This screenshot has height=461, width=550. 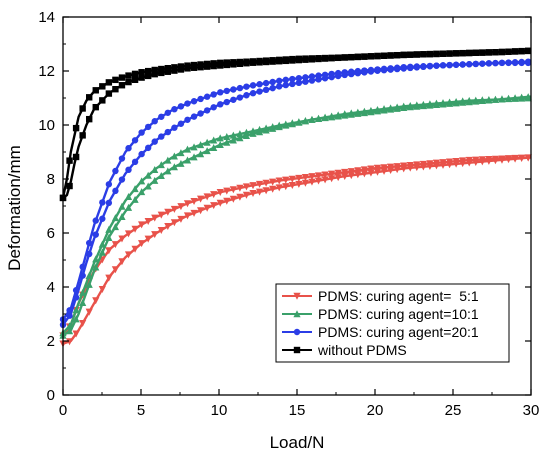 I want to click on legend-item: without PDMS, so click(x=344, y=350).